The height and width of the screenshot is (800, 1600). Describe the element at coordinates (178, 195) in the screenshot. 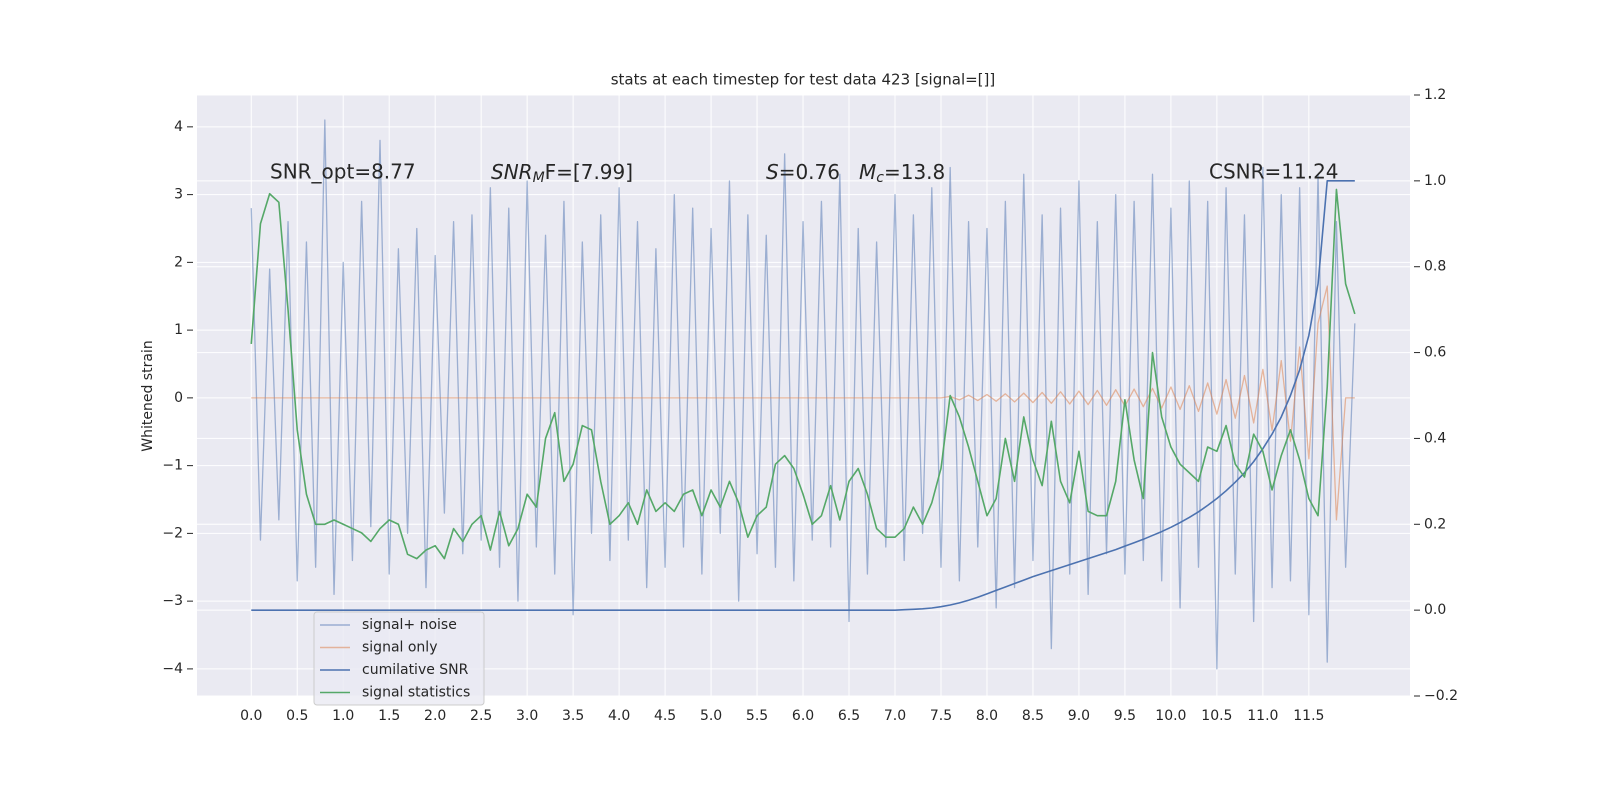

I see `y-tick-label: 3` at that location.